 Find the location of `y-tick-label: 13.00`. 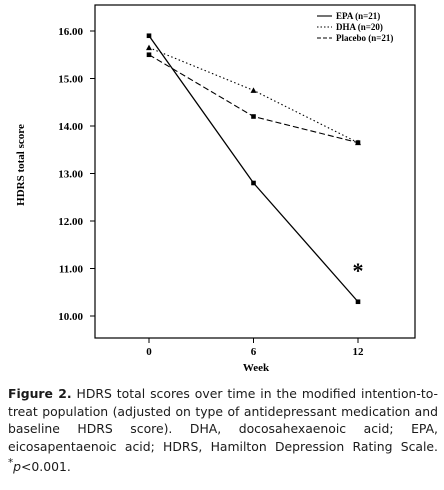

y-tick-label: 13.00 is located at coordinates (70, 175).